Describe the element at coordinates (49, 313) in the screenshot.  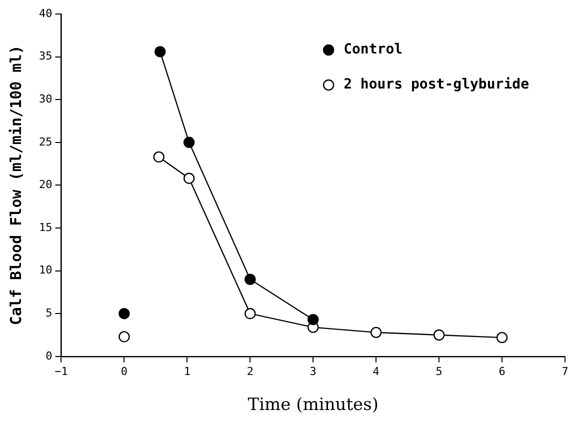
I see `y-tick-label: 5` at that location.